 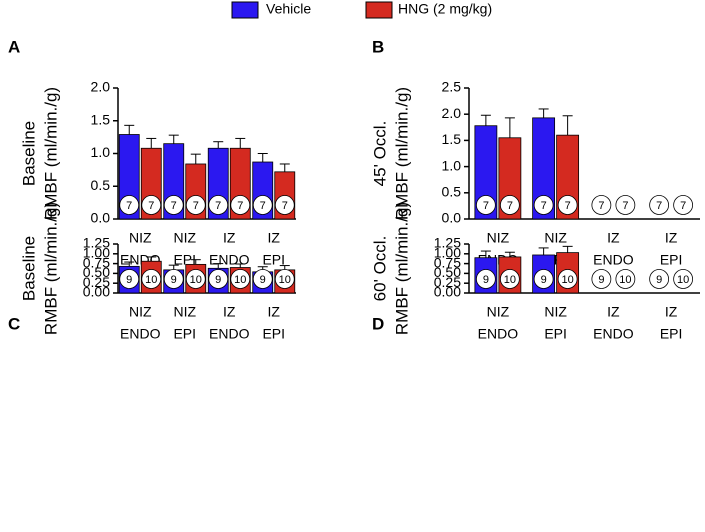 I want to click on y-tick-label: 2.0, so click(x=452, y=113).